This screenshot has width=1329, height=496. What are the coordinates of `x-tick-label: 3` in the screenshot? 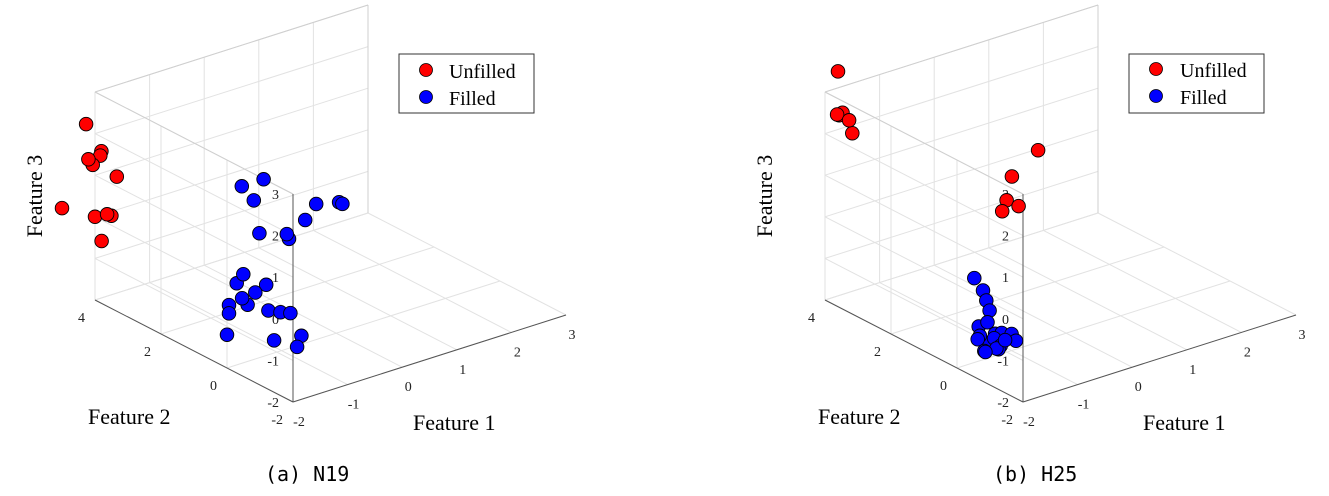 It's located at (572, 335).